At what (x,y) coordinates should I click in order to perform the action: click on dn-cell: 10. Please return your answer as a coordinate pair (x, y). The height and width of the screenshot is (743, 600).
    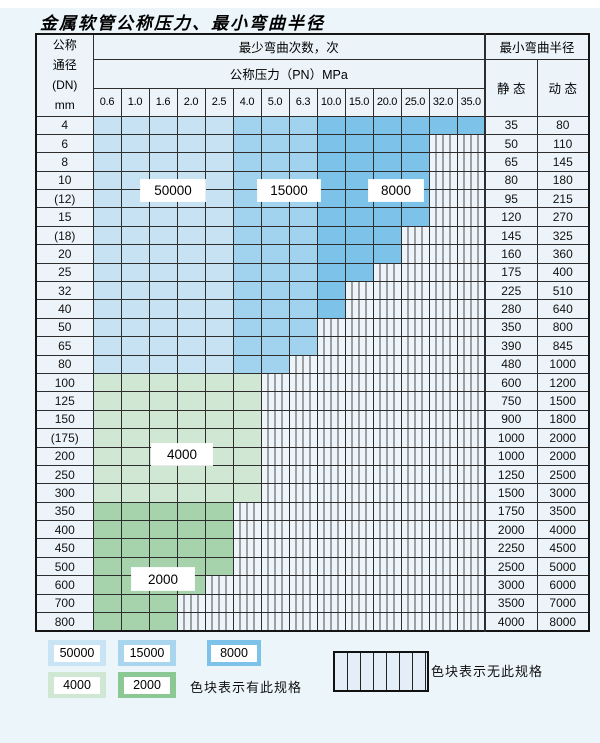
    Looking at the image, I should click on (64, 180).